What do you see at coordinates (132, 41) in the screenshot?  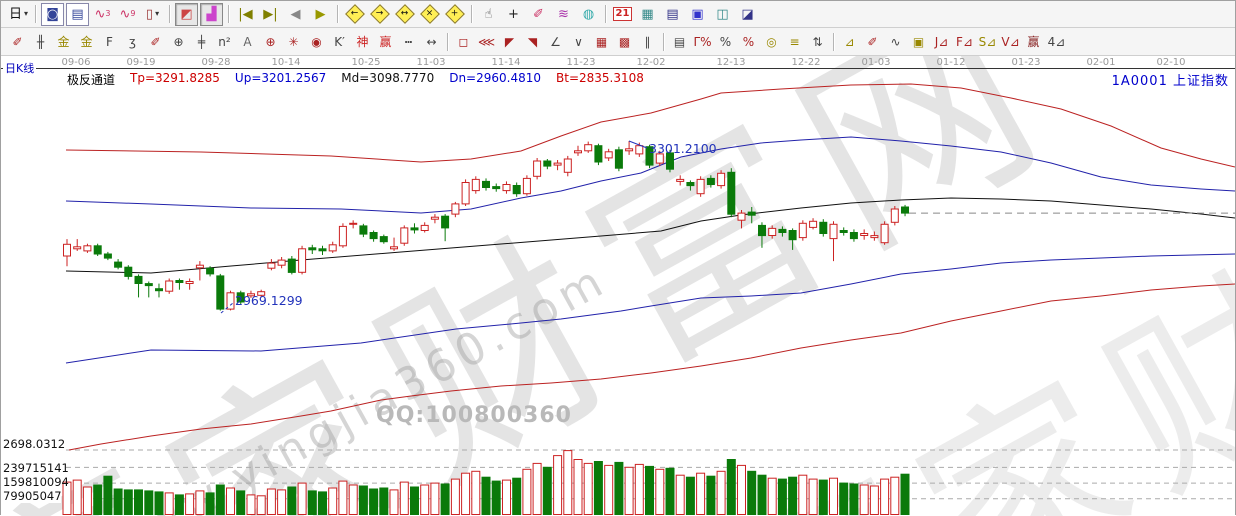 I see `bow-tool-icon: ʒ` at bounding box center [132, 41].